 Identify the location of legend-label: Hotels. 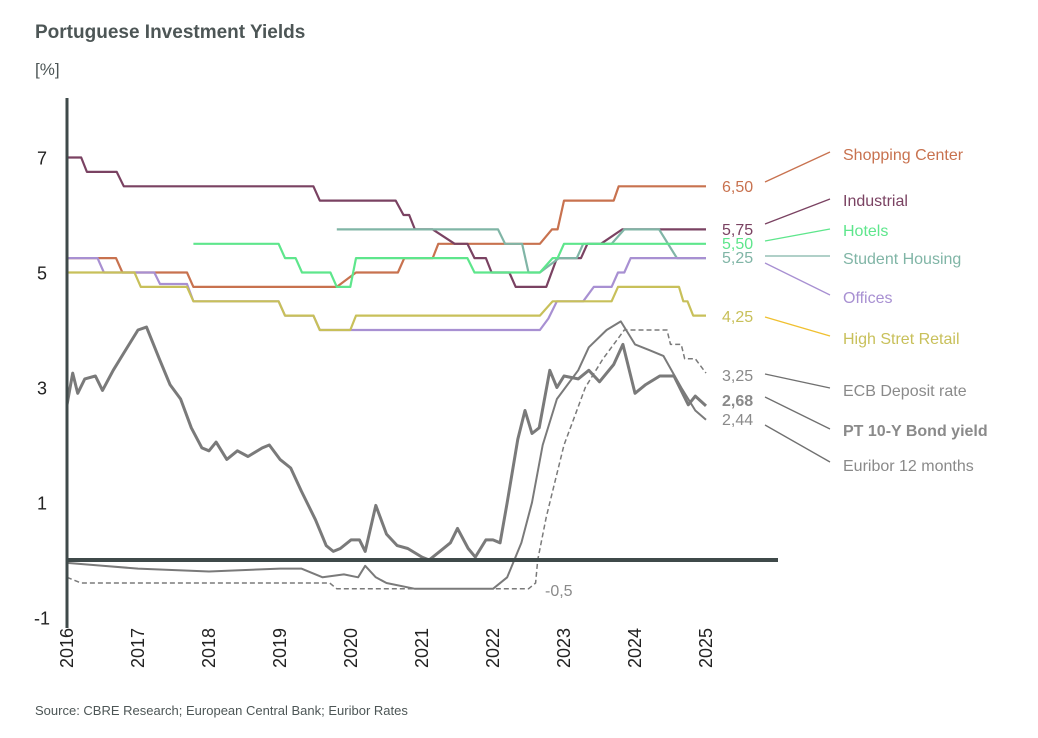
(865, 231).